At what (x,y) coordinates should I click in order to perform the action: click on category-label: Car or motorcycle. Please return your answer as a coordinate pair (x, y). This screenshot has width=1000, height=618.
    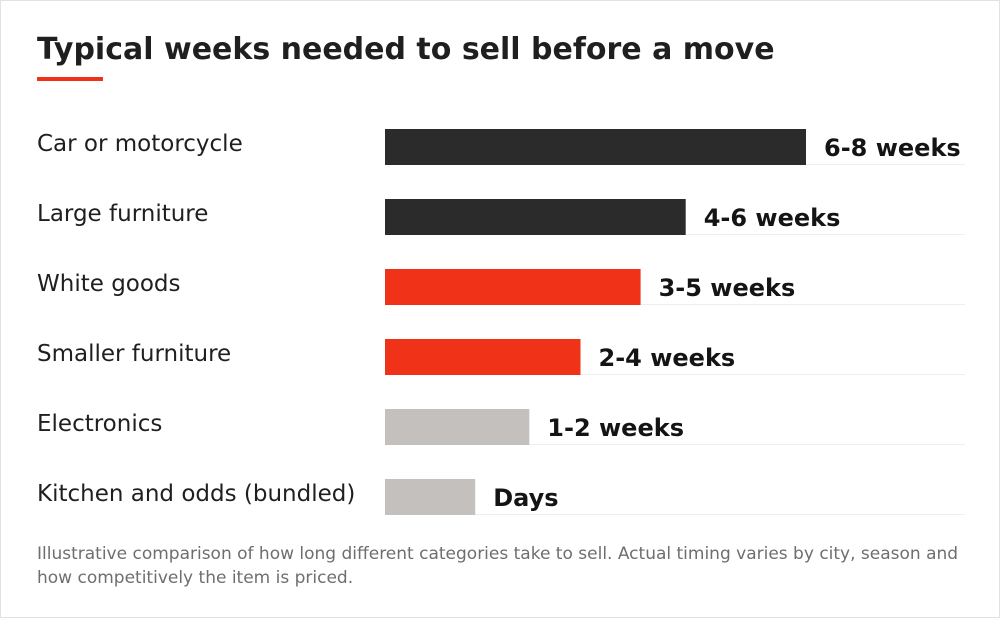
    Looking at the image, I should click on (140, 144).